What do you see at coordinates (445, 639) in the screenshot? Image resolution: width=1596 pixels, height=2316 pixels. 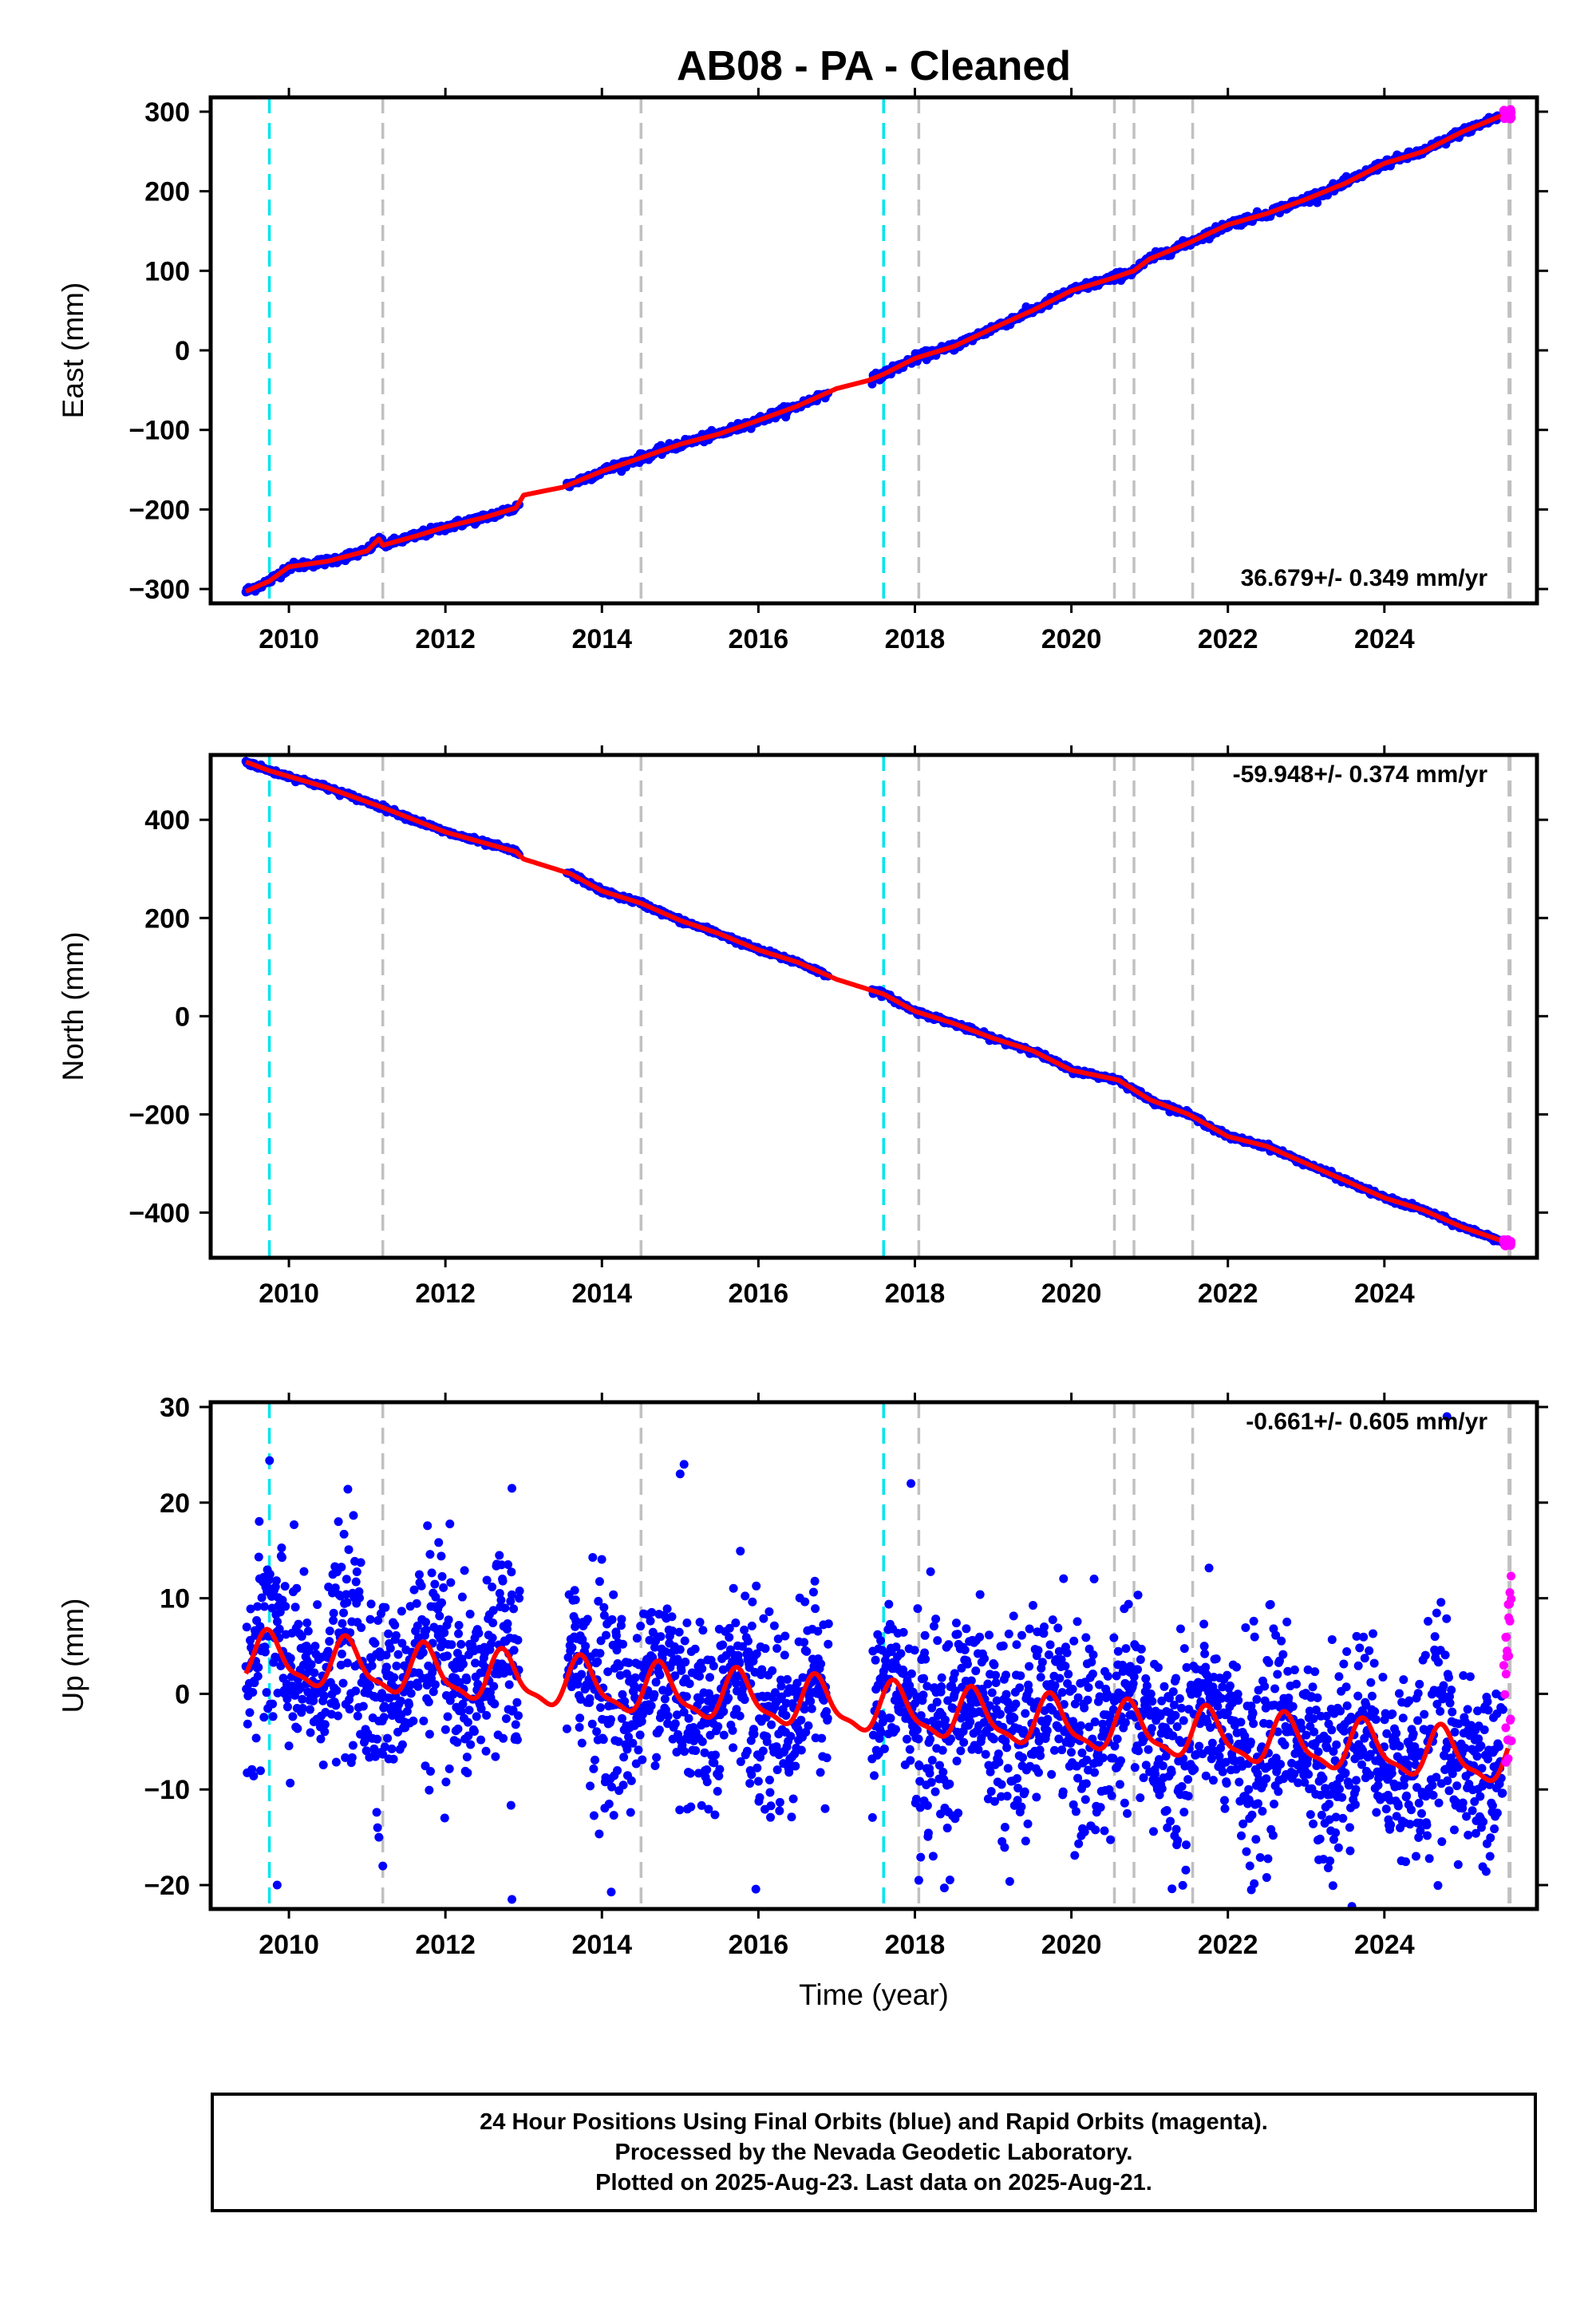 I see `x-tick-label: 2012` at bounding box center [445, 639].